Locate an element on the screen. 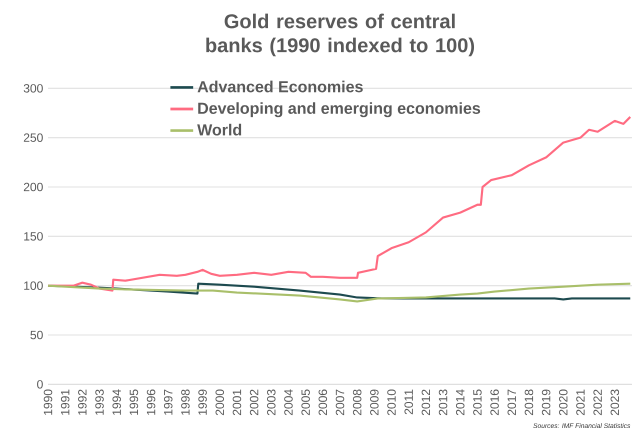  y-tick-label: 200 is located at coordinates (33, 187).